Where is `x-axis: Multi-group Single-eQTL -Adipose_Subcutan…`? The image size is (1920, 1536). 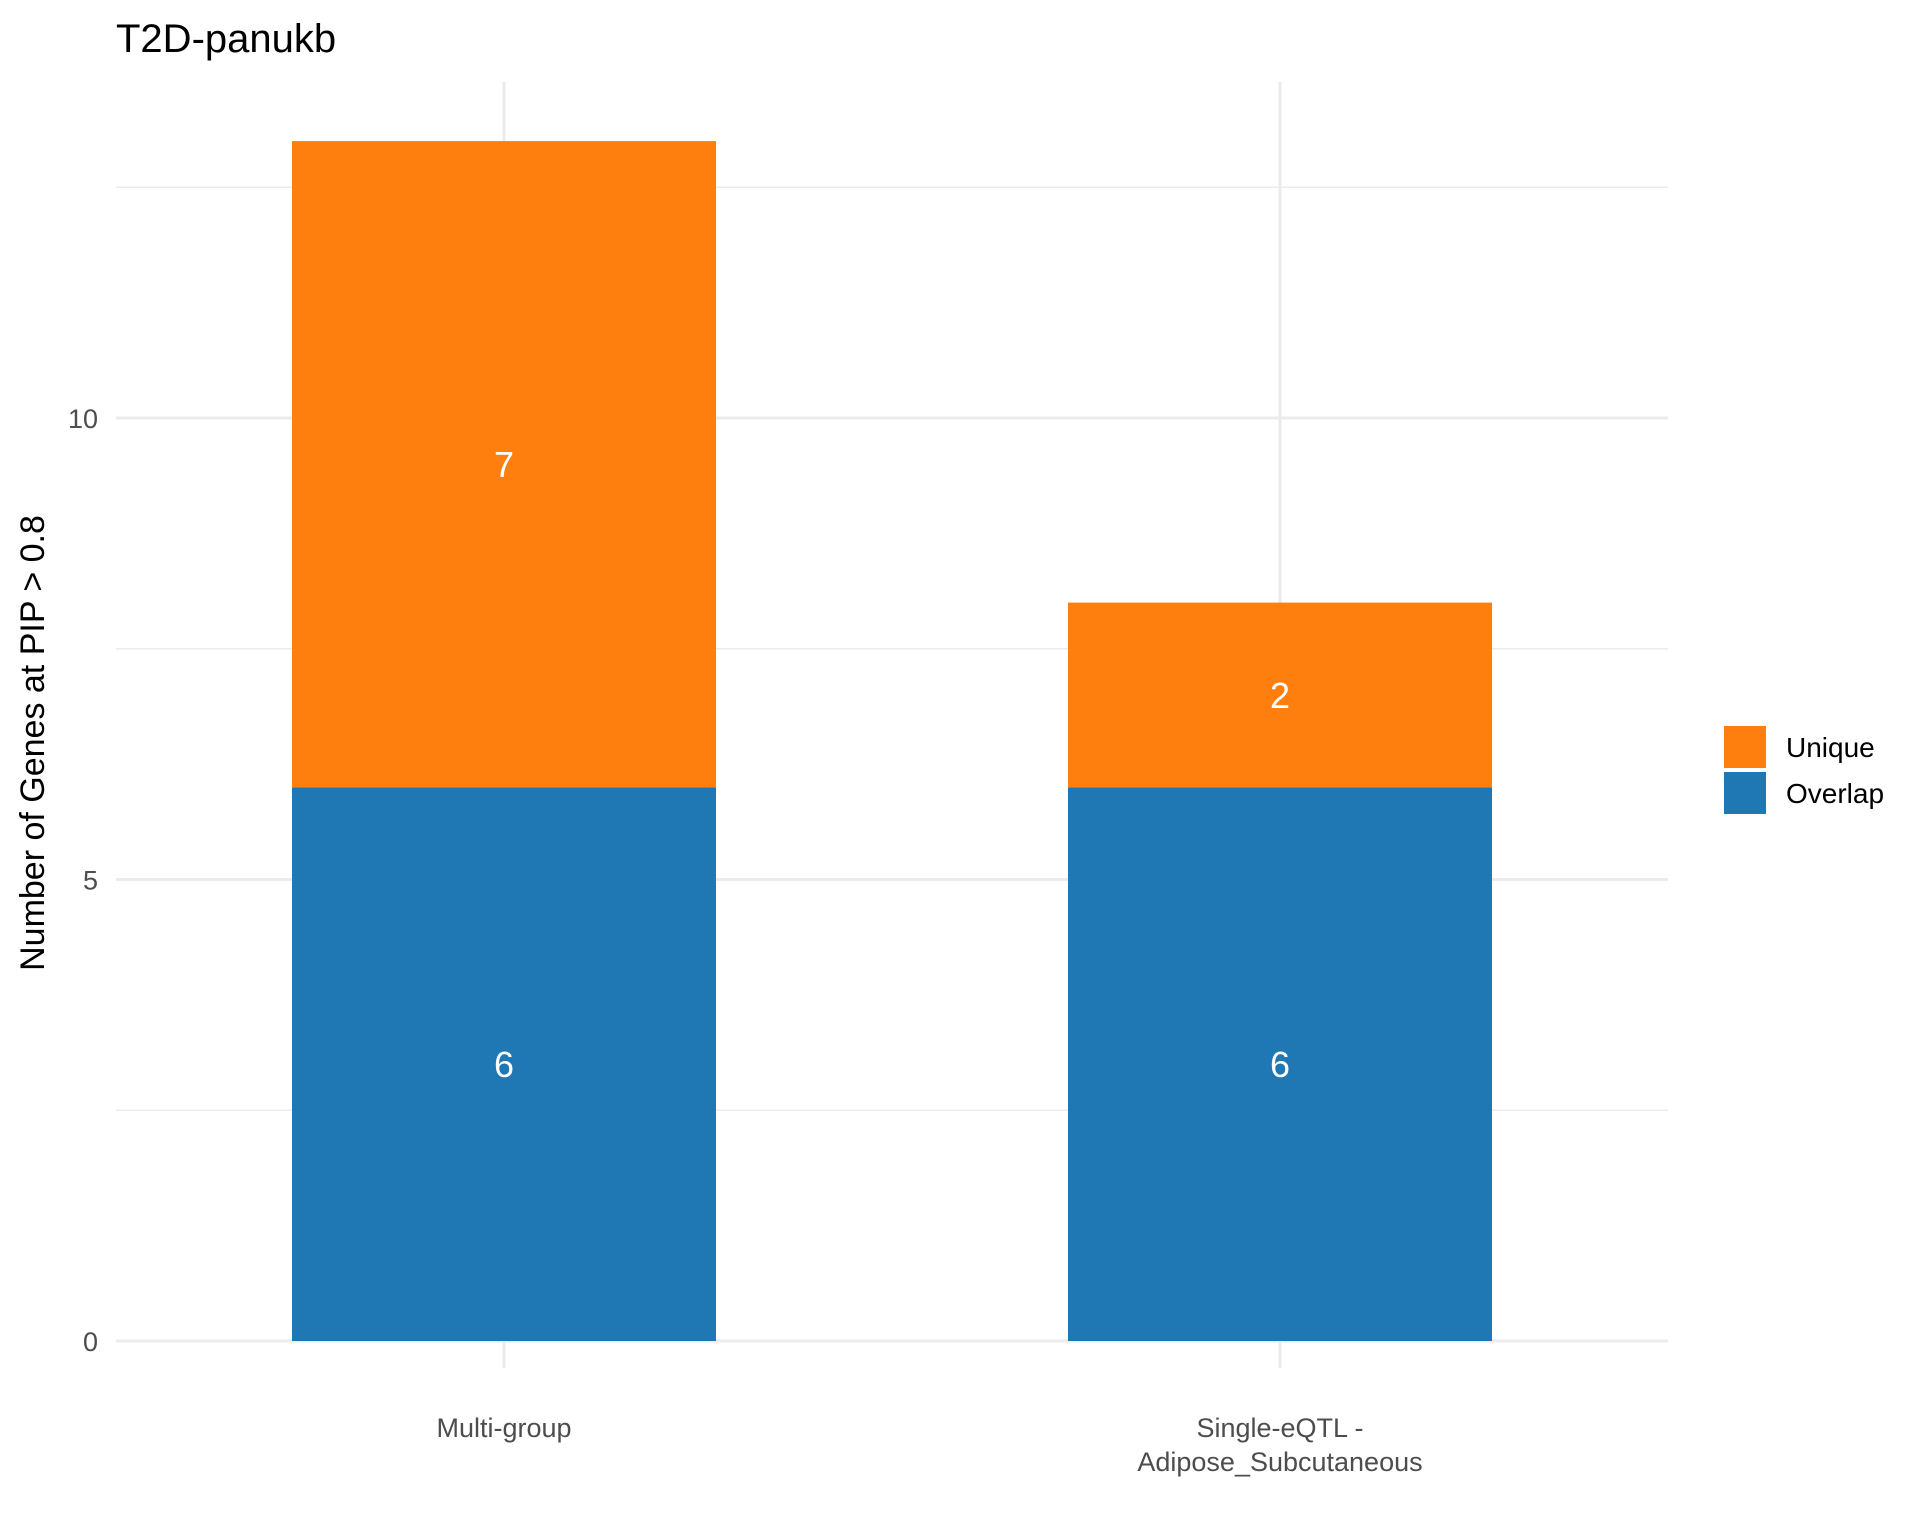 x-axis: Multi-group Single-eQTL -Adipose_Subcutan… is located at coordinates (929, 1445).